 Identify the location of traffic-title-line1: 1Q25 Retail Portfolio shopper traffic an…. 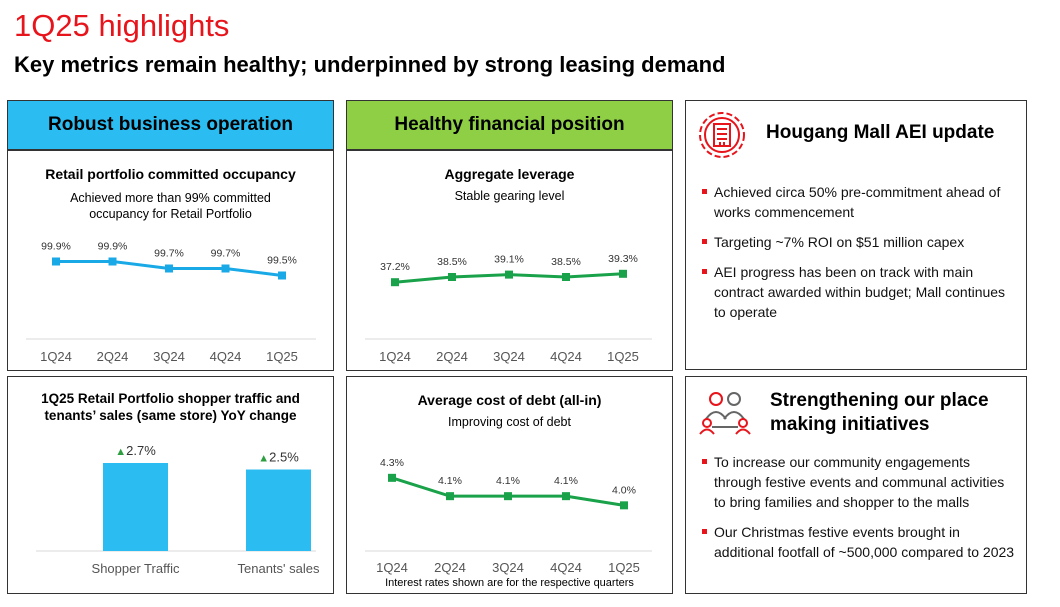
(170, 398).